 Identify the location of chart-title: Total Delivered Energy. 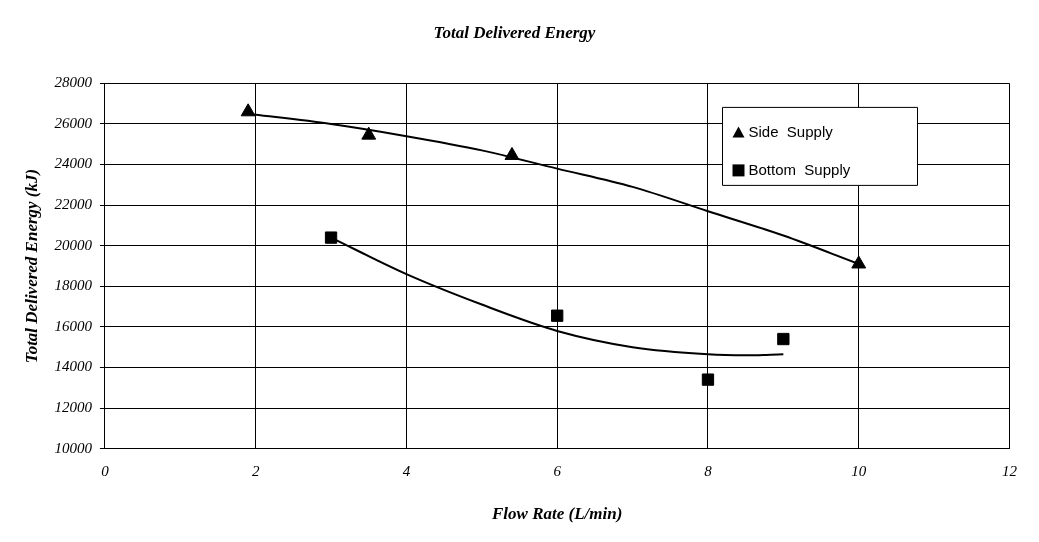
(514, 32).